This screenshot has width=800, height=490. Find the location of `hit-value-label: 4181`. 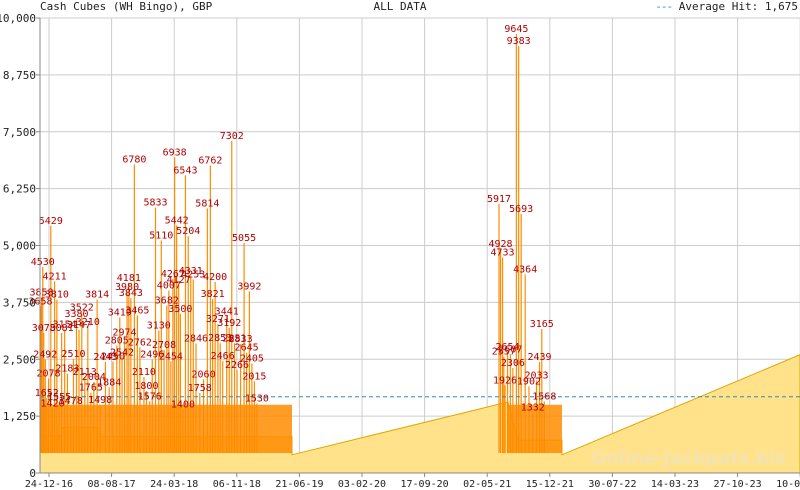

hit-value-label: 4181 is located at coordinates (129, 278).